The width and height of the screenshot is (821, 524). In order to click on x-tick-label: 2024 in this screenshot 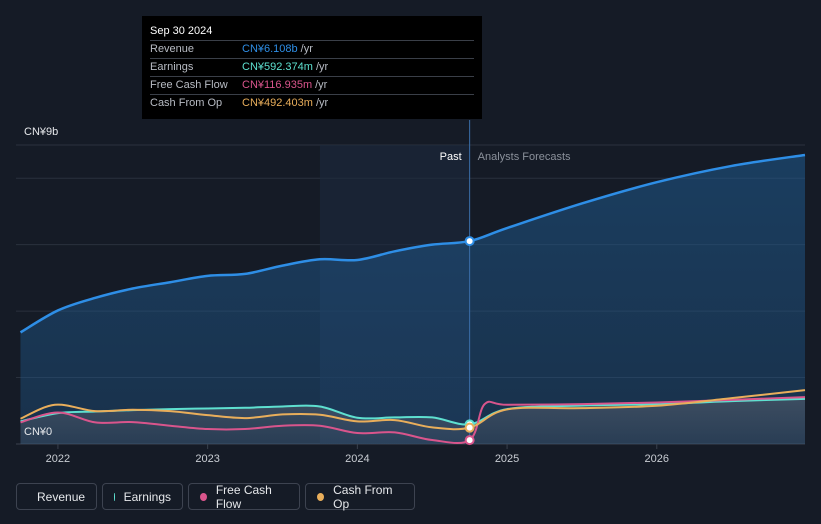, I will do `click(357, 459)`.